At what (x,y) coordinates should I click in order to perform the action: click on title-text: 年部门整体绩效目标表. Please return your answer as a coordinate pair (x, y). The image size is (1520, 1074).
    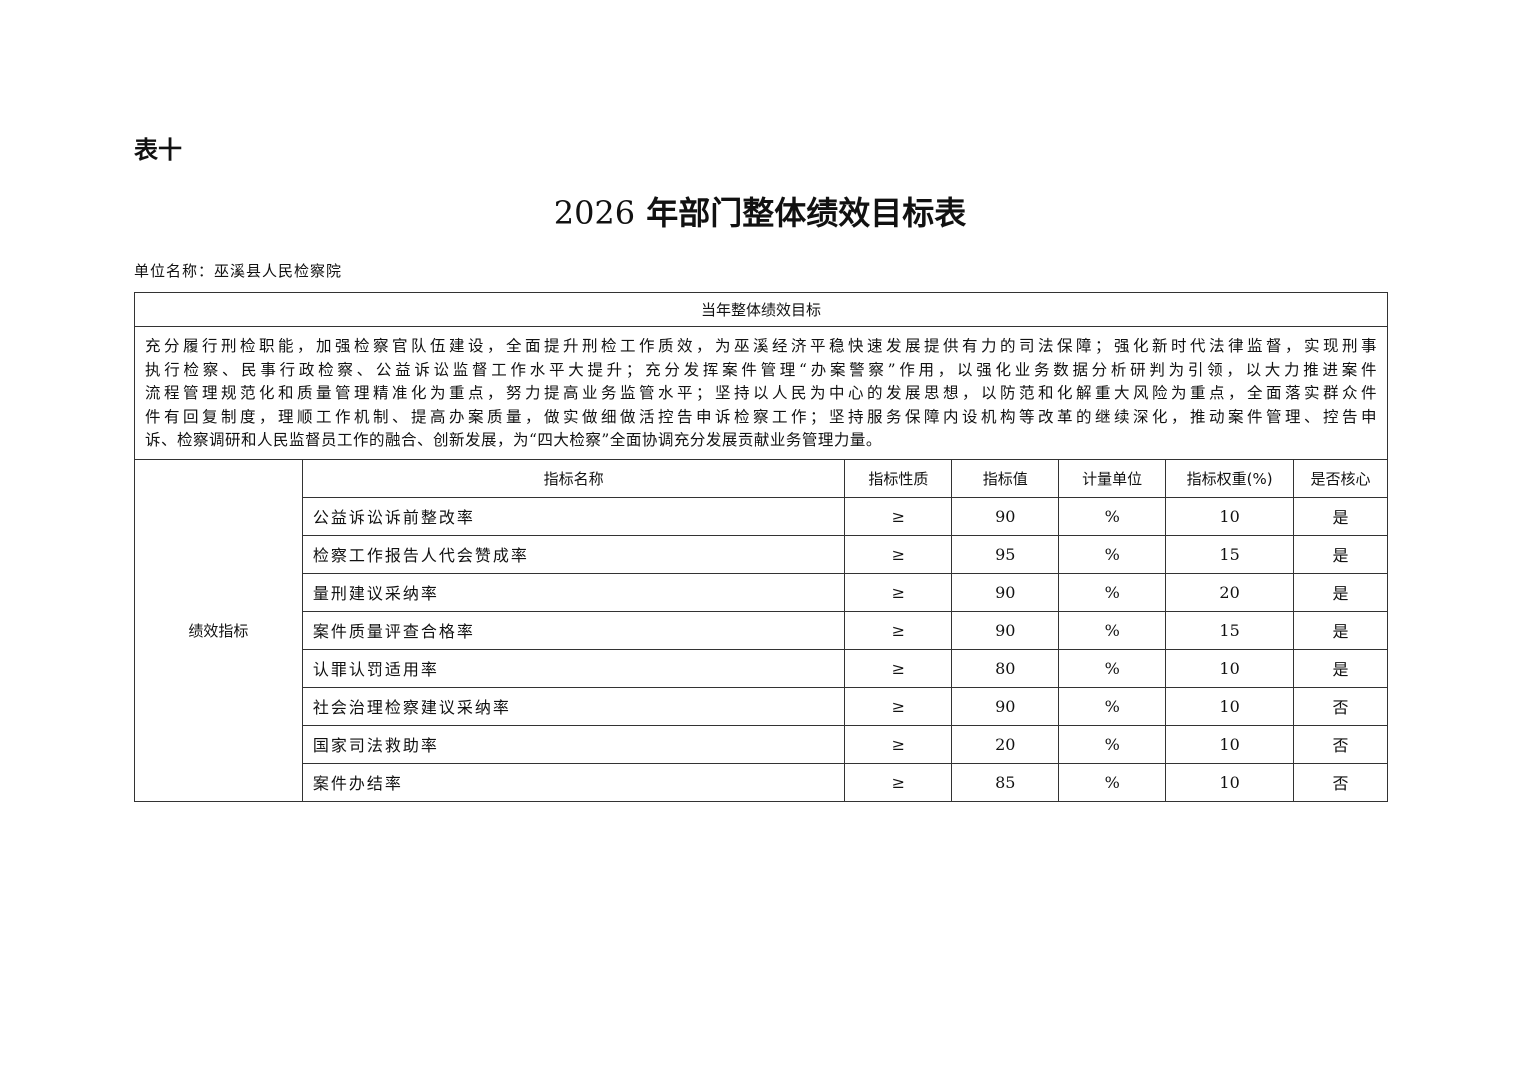
    Looking at the image, I should click on (806, 213).